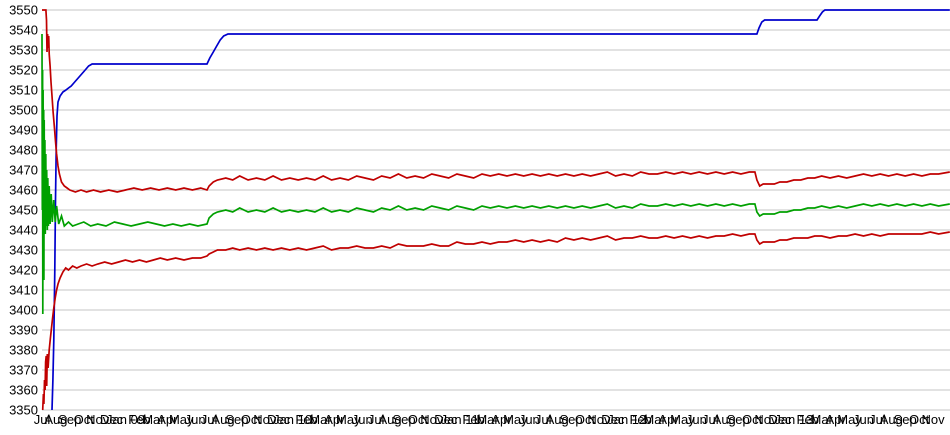  Describe the element at coordinates (23, 350) in the screenshot. I see `y-tick-label: 3380` at that location.